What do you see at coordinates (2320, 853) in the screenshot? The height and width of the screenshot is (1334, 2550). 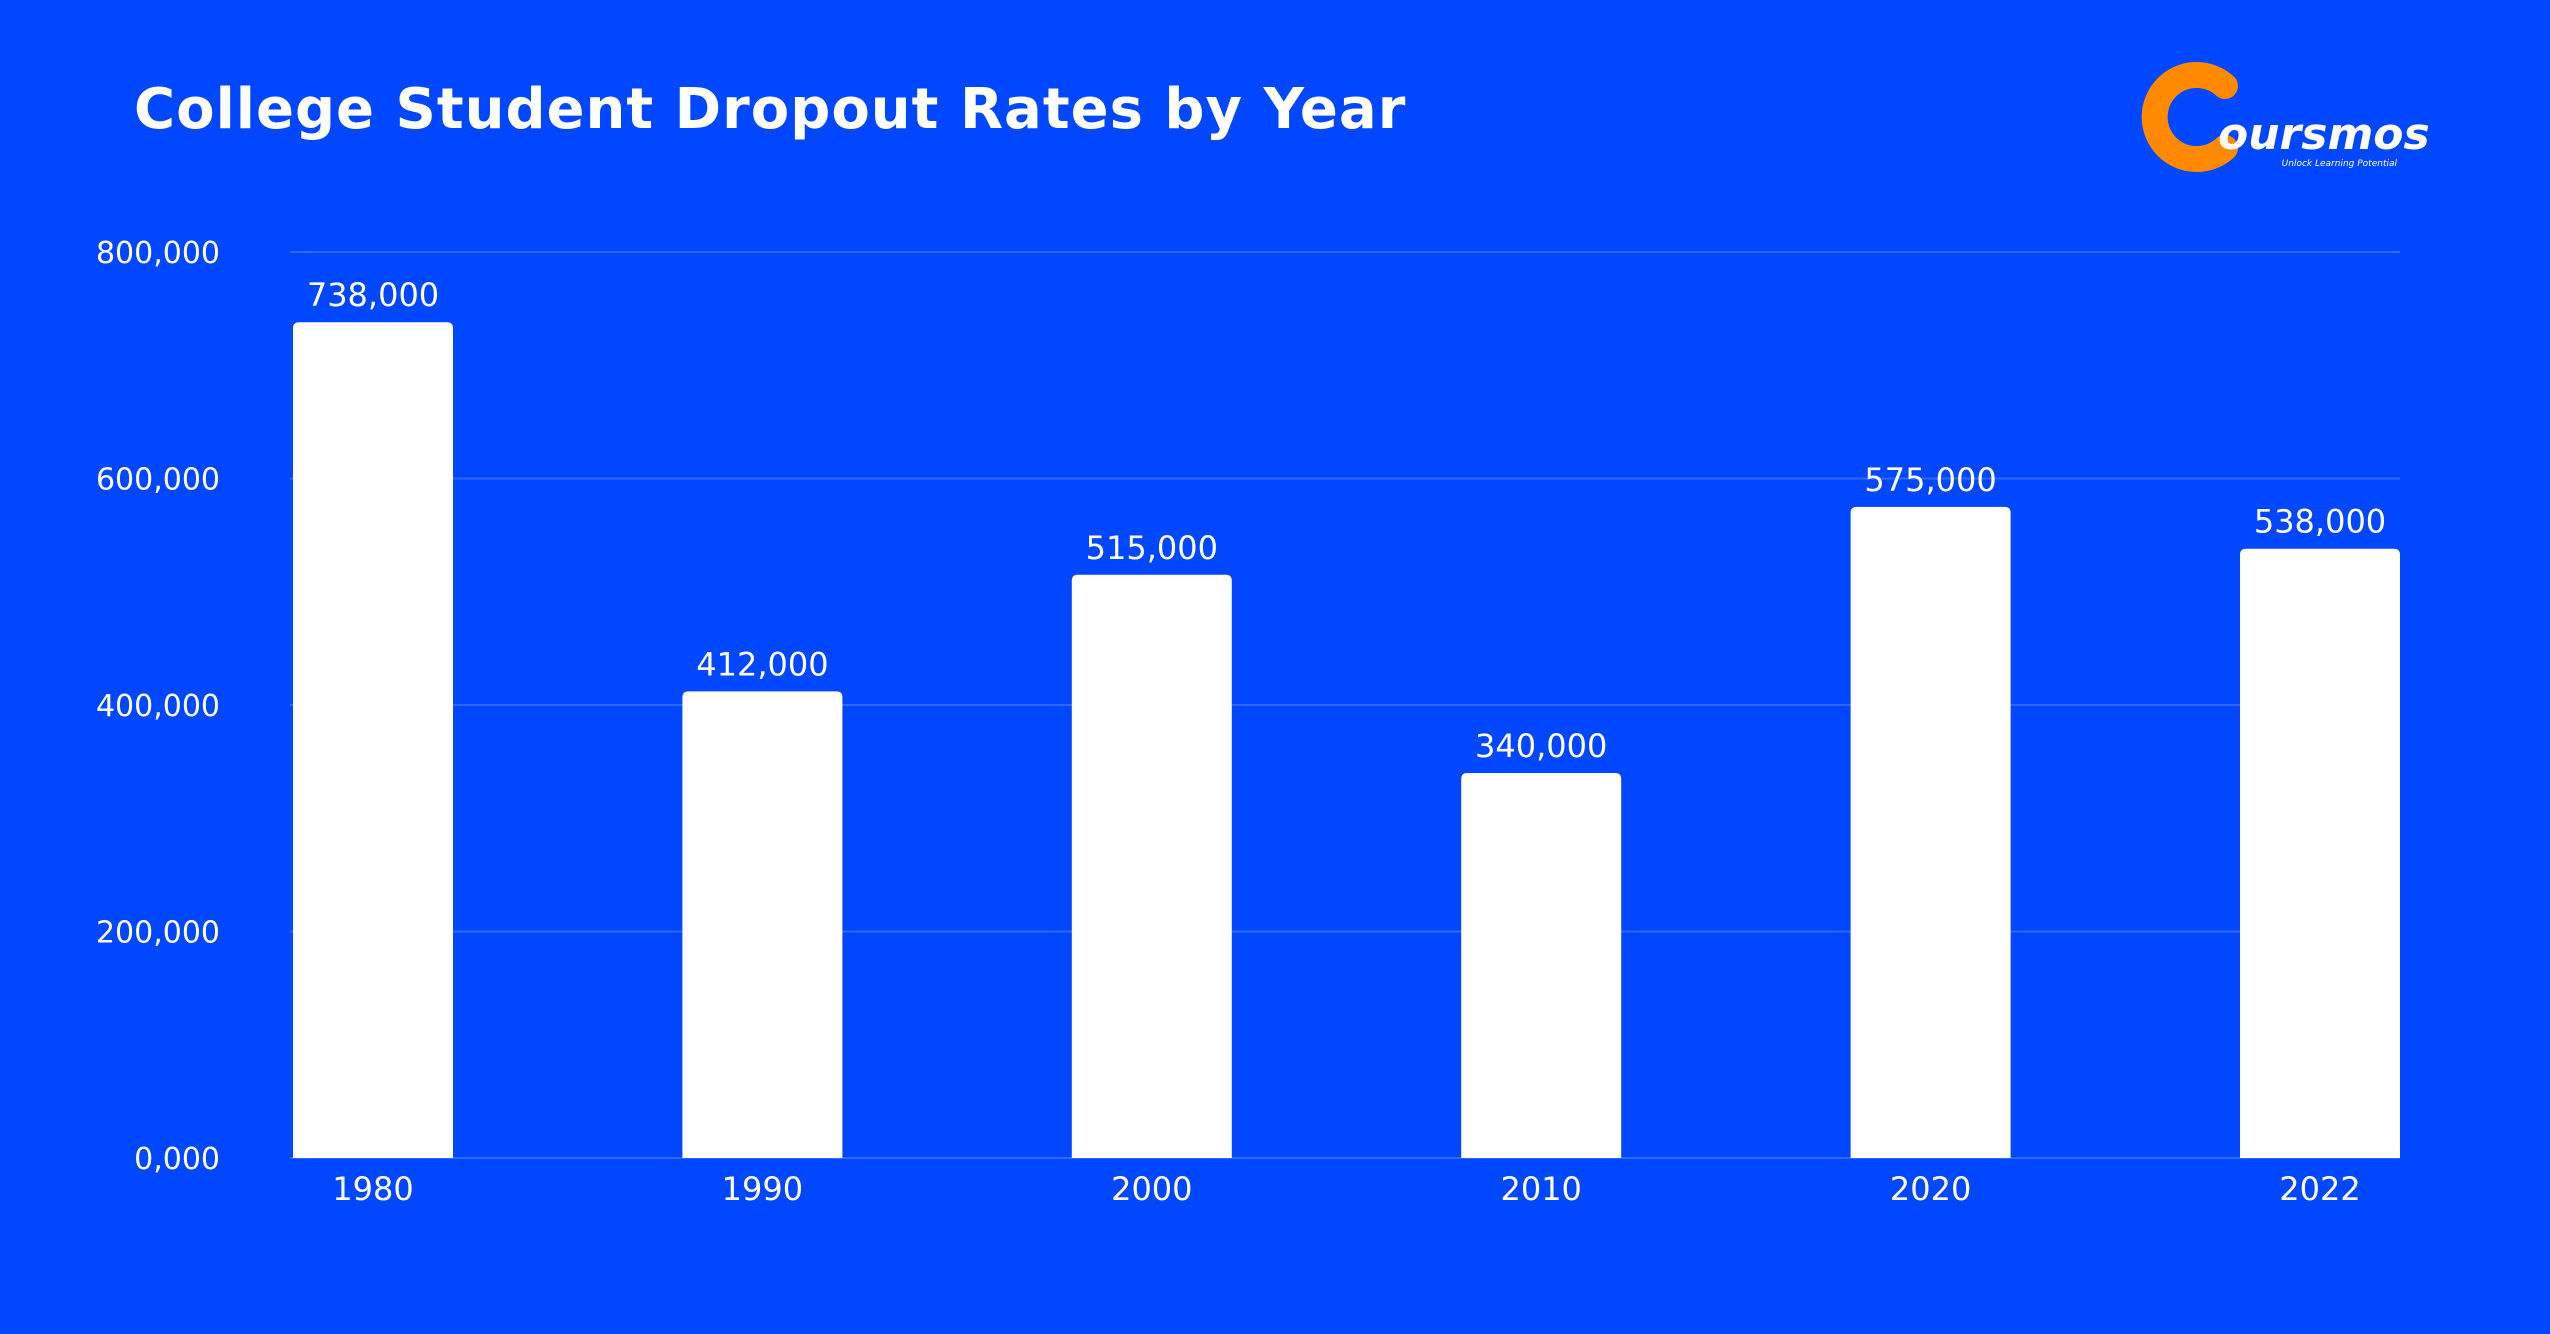 I see `bar-2022` at bounding box center [2320, 853].